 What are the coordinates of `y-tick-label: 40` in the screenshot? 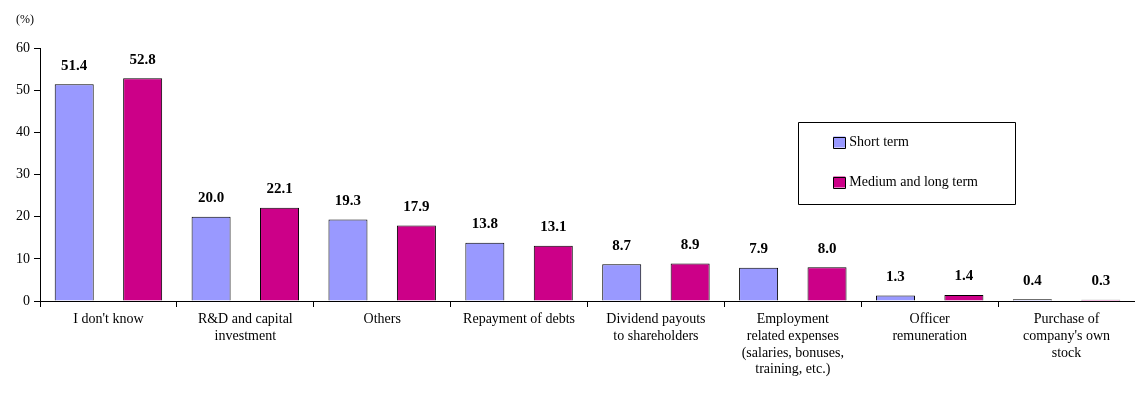 It's located at (23, 132).